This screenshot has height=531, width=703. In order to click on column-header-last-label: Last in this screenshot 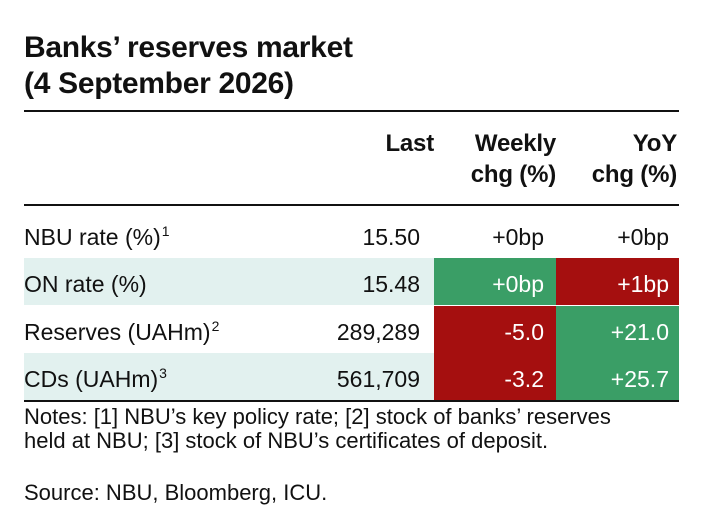, I will do `click(409, 143)`.